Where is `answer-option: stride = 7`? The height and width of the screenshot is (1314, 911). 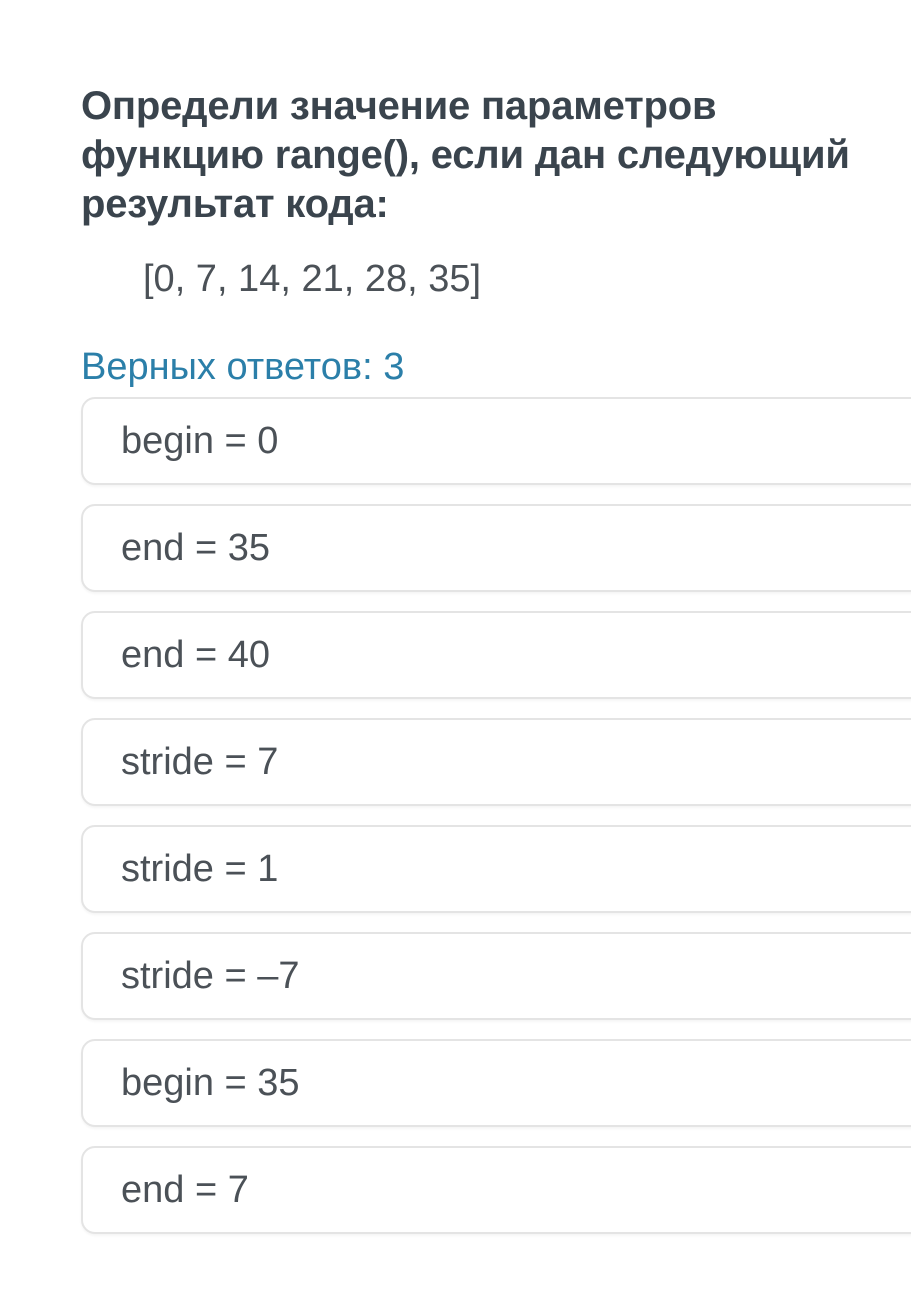 answer-option: stride = 7 is located at coordinates (496, 762).